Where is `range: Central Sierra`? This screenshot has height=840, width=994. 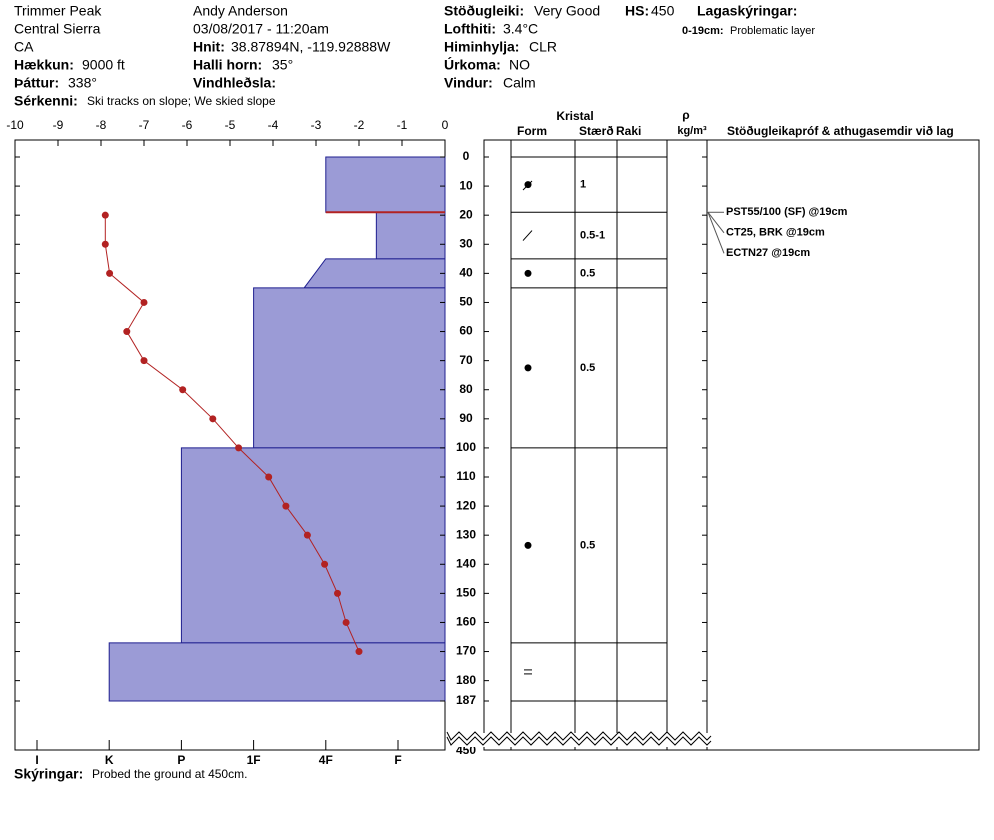 range: Central Sierra is located at coordinates (57, 29).